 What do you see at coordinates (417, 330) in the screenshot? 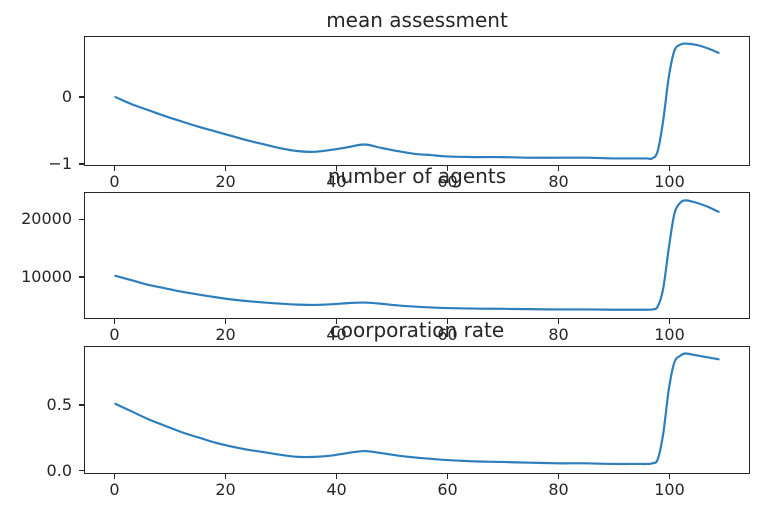
I see `chart-title: coorporation rate` at bounding box center [417, 330].